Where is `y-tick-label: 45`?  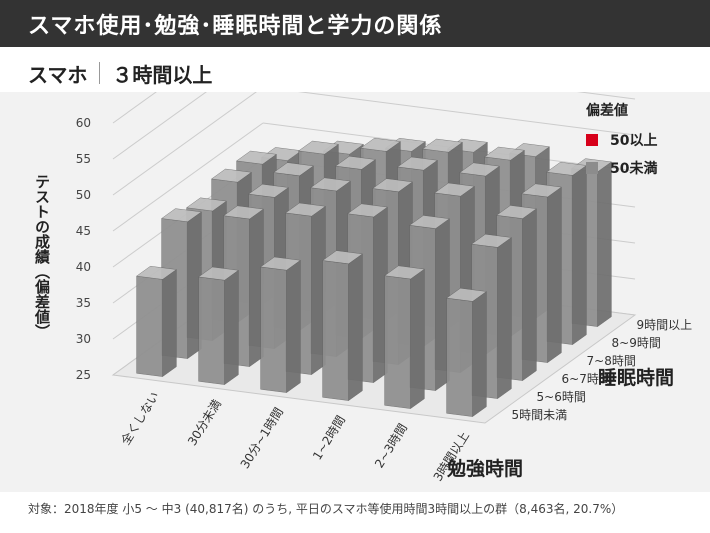
y-tick-label: 45 is located at coordinates (83, 231).